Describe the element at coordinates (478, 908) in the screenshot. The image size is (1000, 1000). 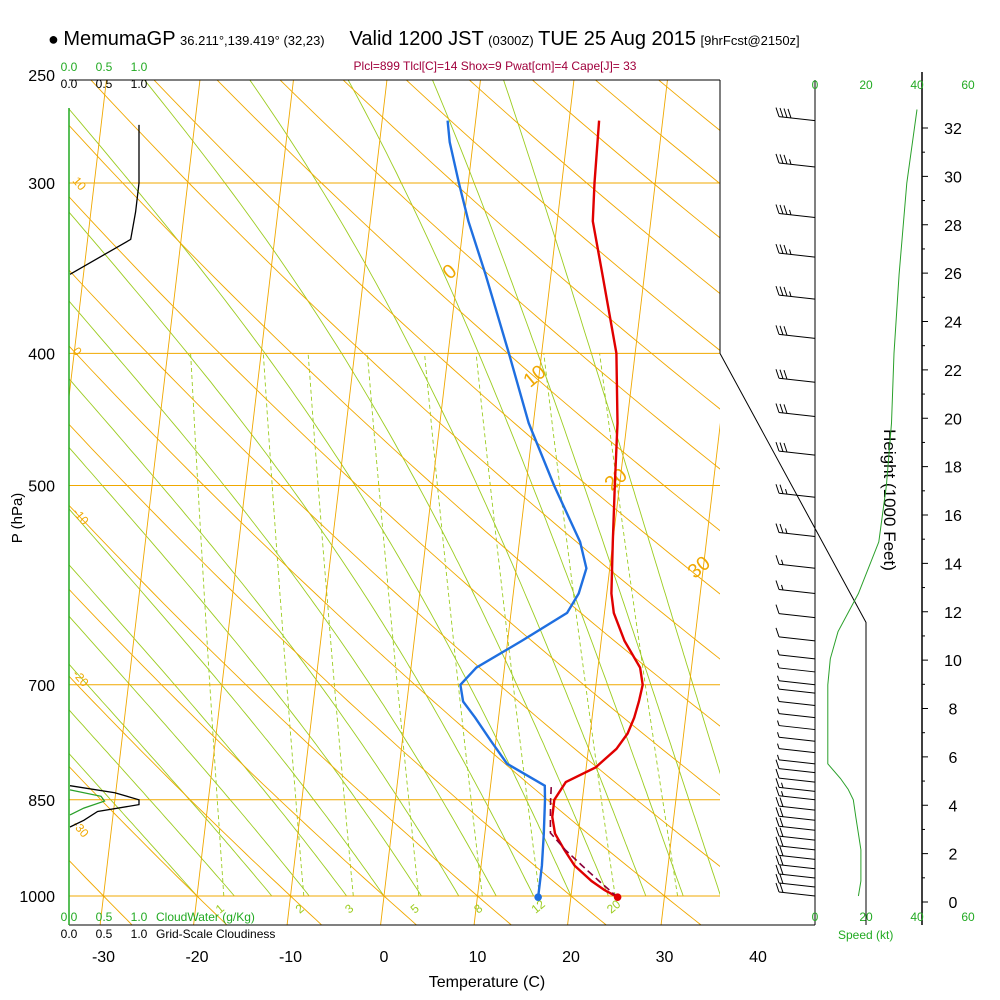
I see `mixing-ratio-label: 8` at that location.